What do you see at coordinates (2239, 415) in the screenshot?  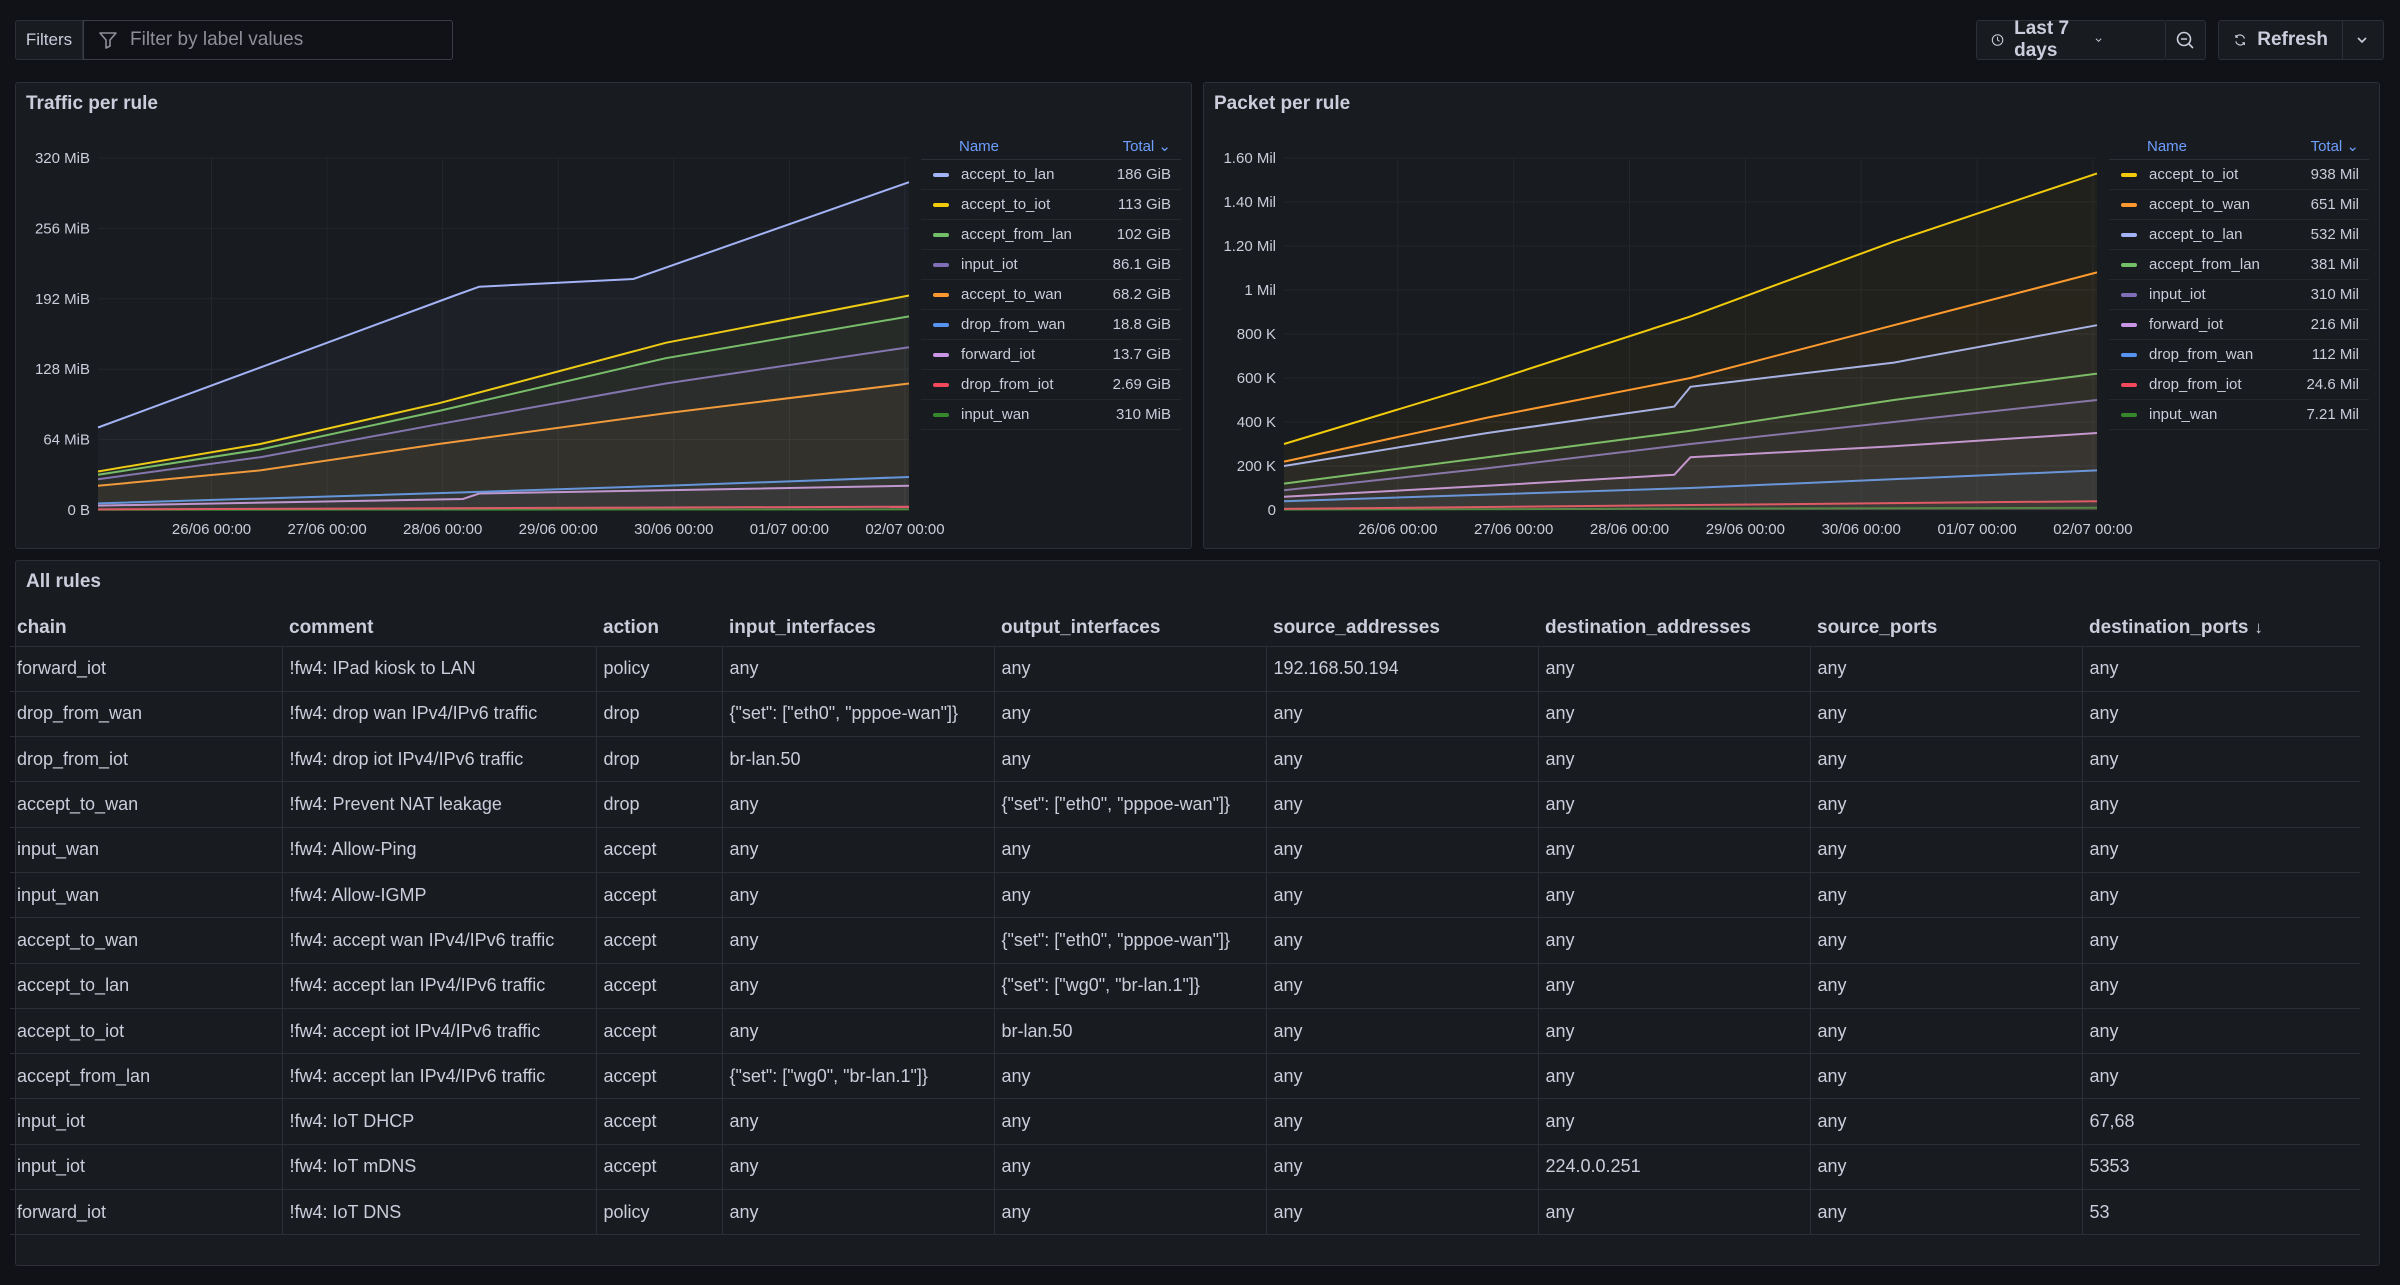 I see `legend-item-input_wan: input_wan 7.21 Mil` at bounding box center [2239, 415].